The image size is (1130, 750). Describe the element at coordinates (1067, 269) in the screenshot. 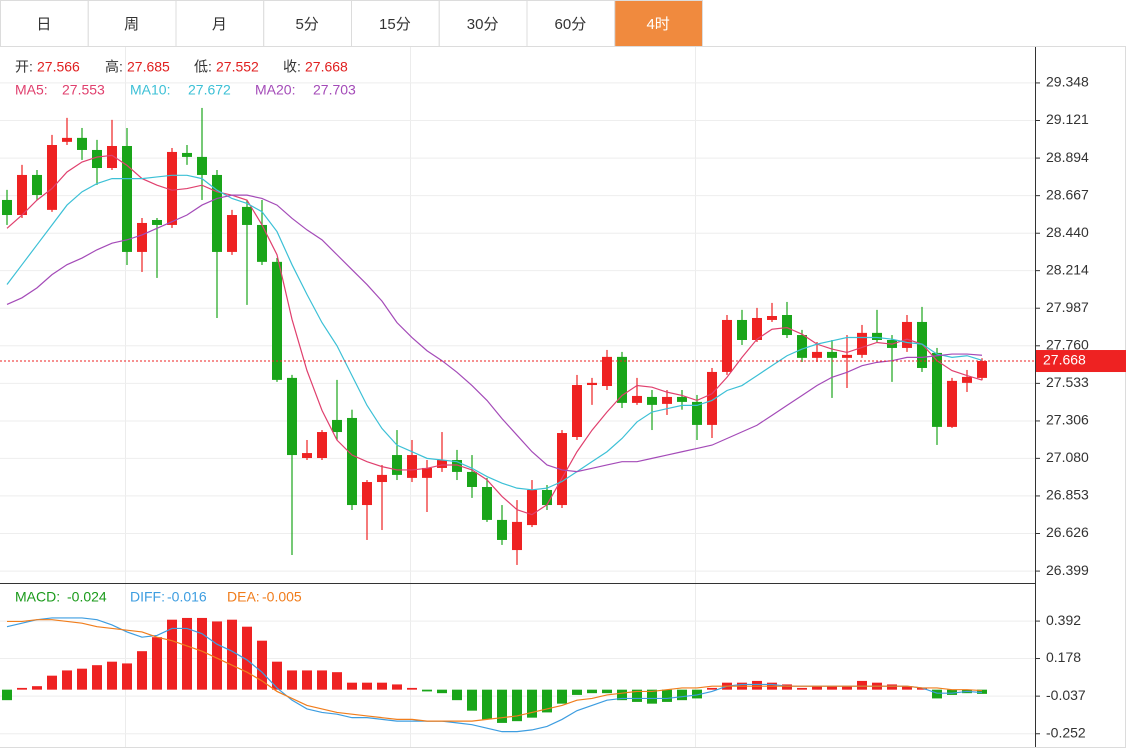

I see `y-tick-label: 28.214` at that location.